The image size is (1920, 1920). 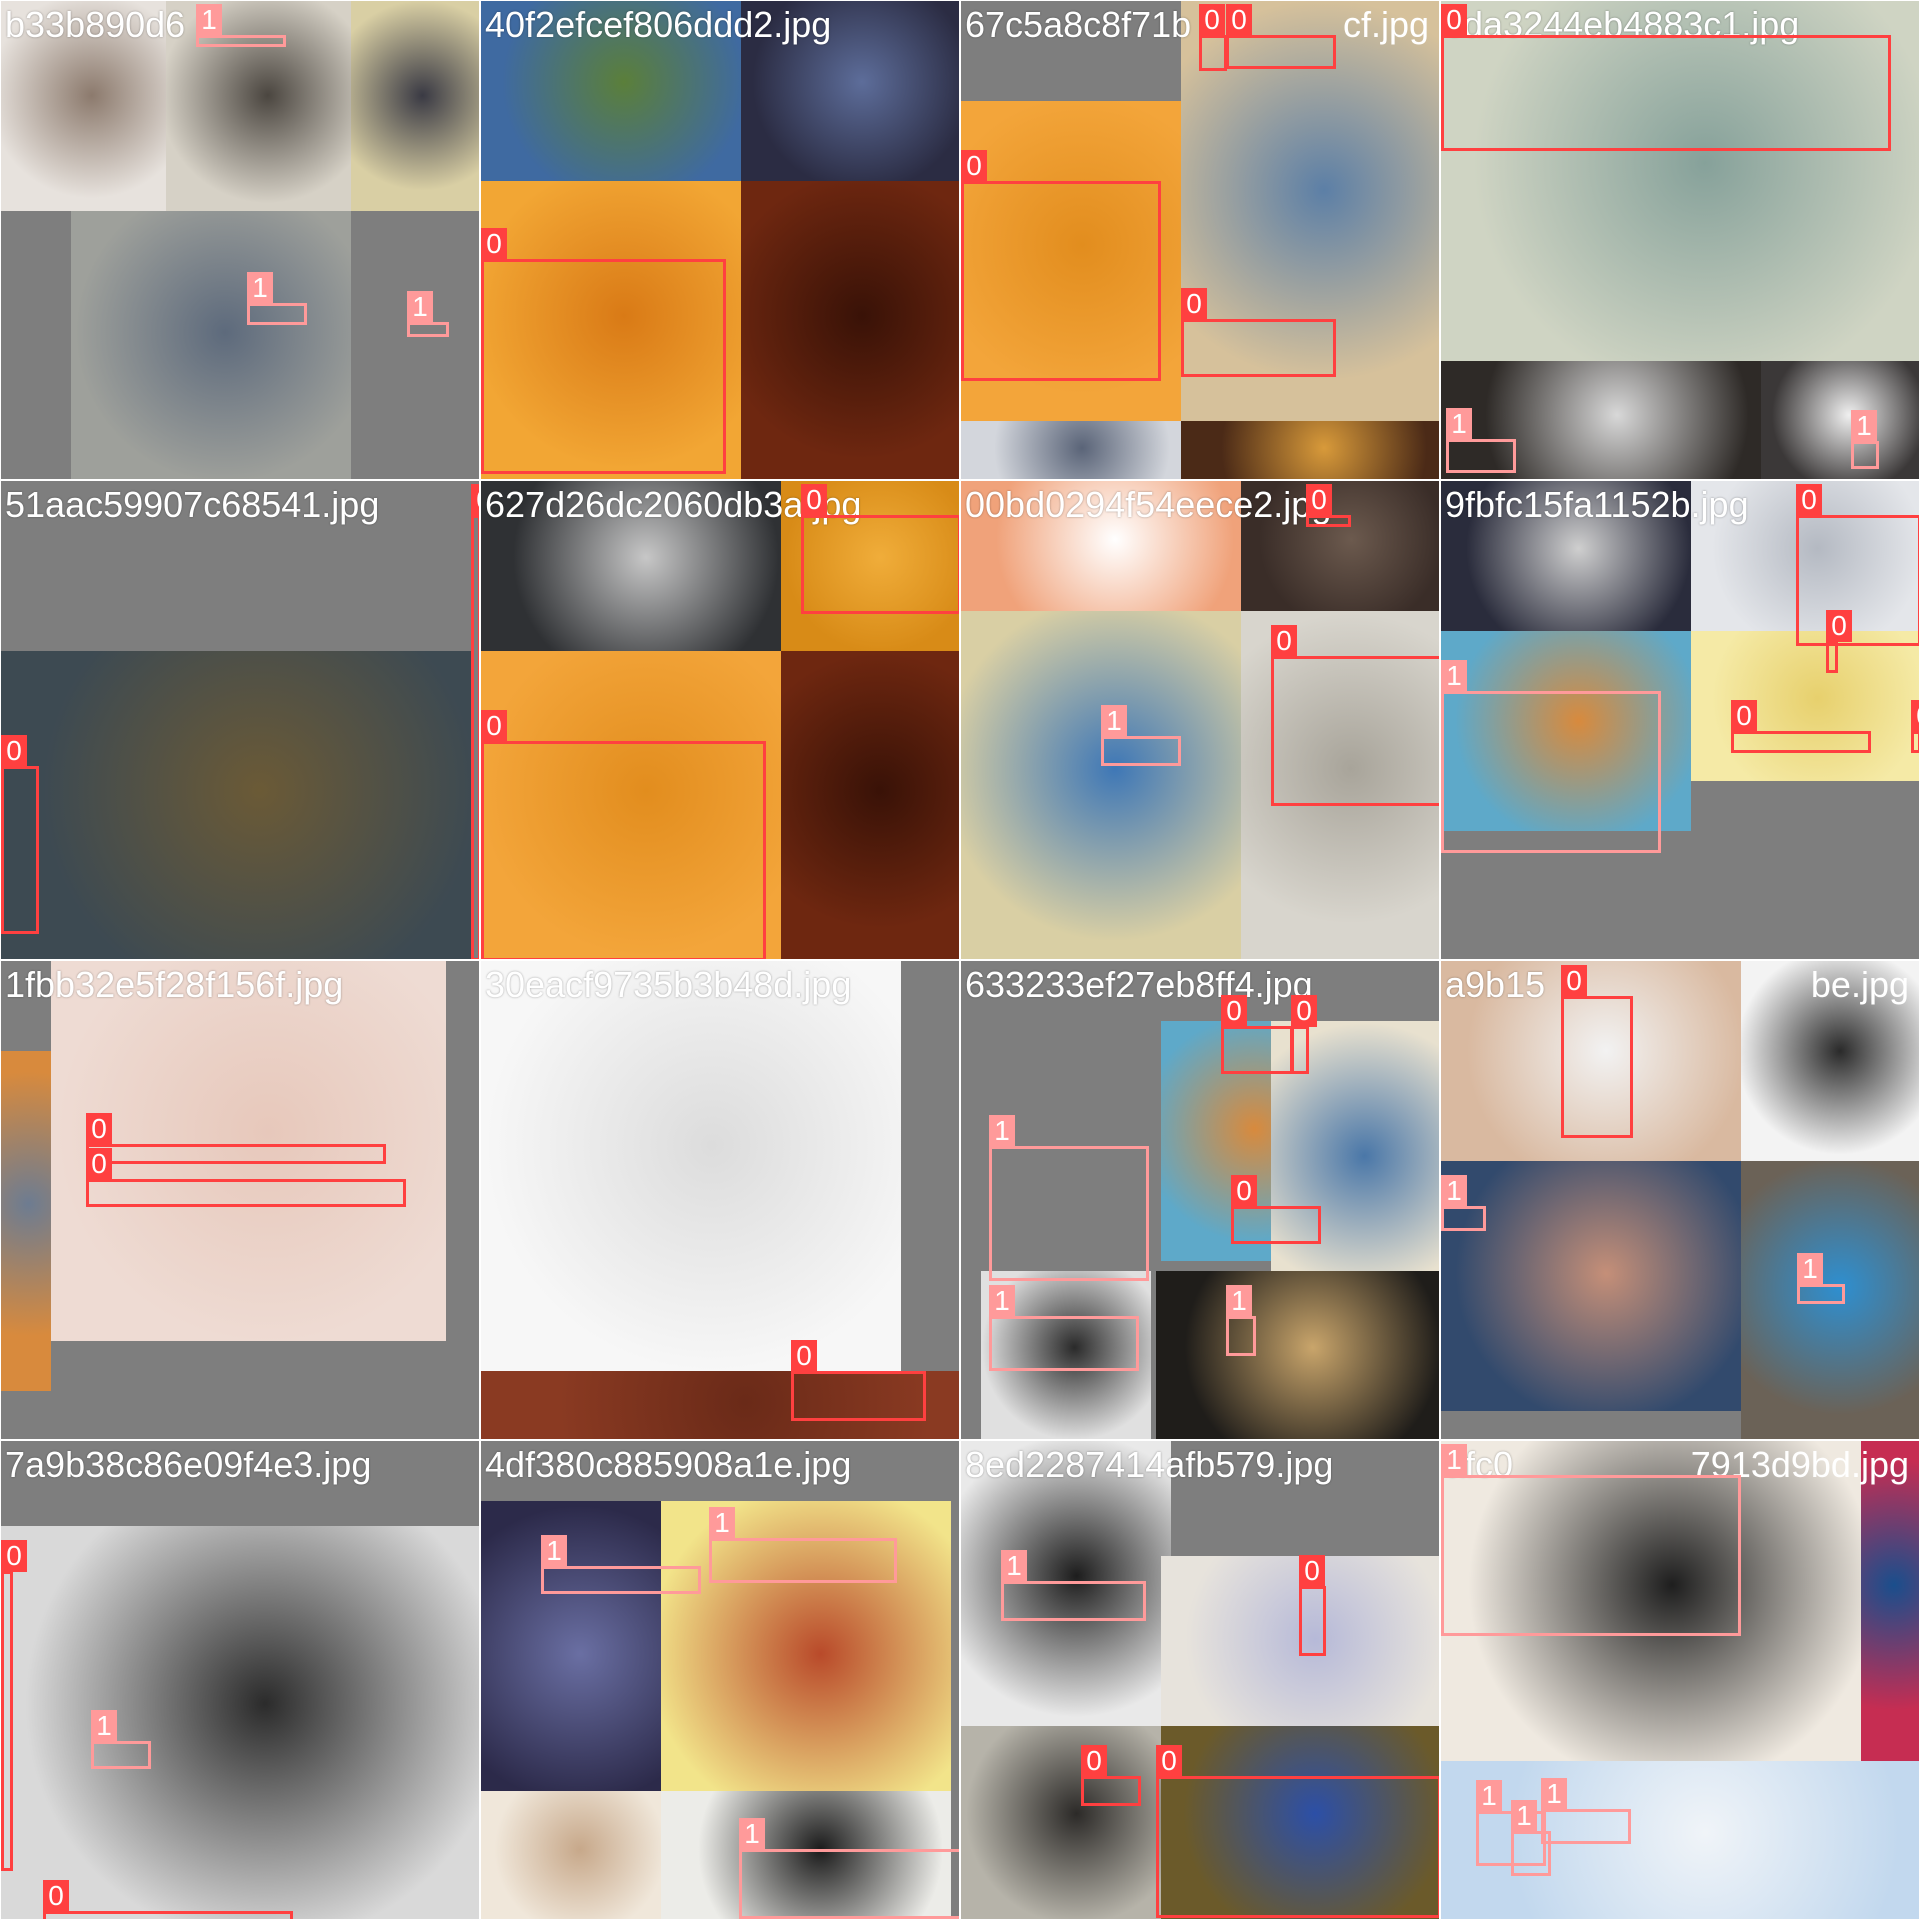 What do you see at coordinates (1200, 1200) in the screenshot?
I see `mosaic-tile: 633233ef27eb8ff4.jpg 0 0 0 1 1 1` at bounding box center [1200, 1200].